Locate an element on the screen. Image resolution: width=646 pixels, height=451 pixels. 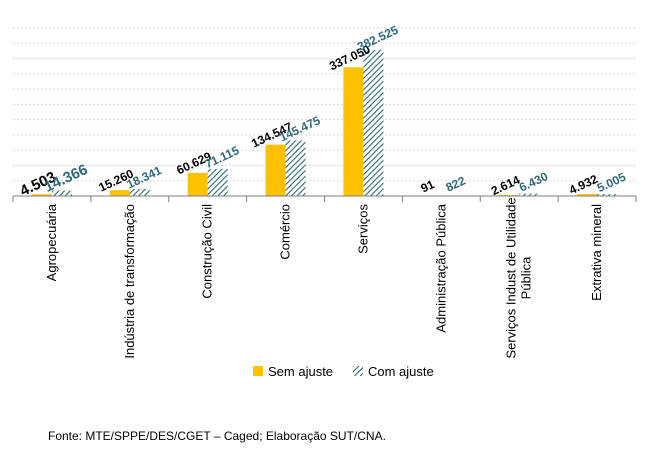
legend-label-com-ajuste: Com ajuste is located at coordinates (401, 371).